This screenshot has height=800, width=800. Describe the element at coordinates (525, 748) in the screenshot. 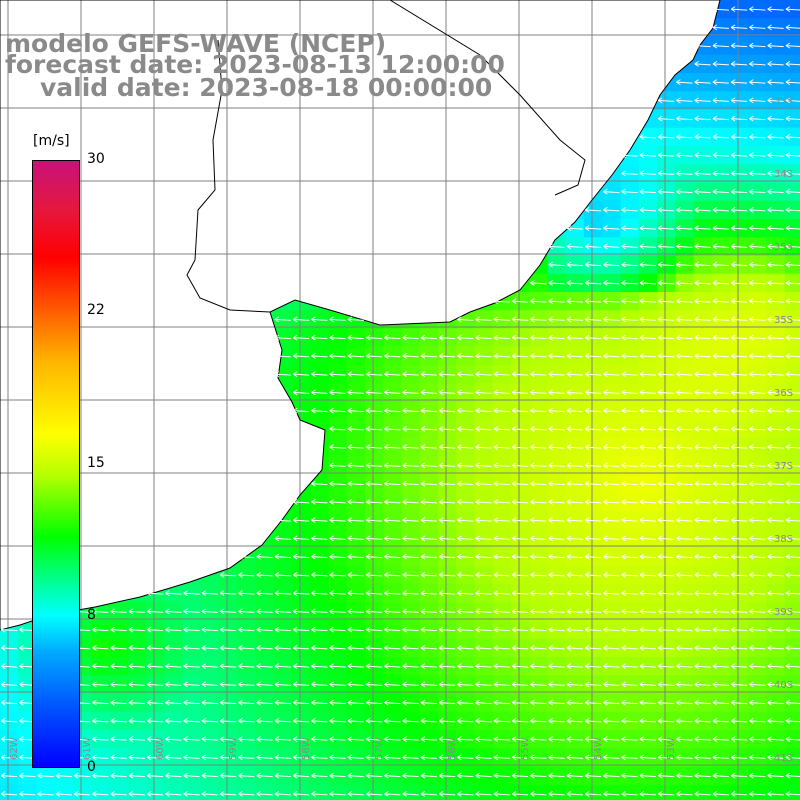

I see `lon-label-55w: 55W` at that location.